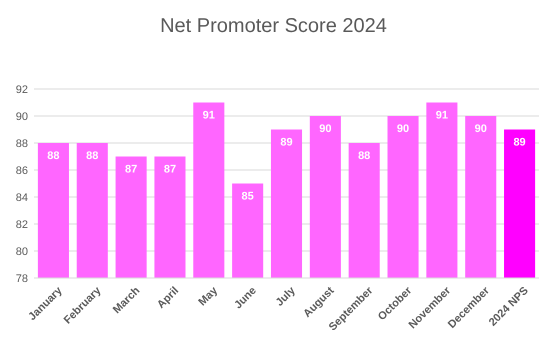 Image resolution: width=547 pixels, height=348 pixels. Describe the element at coordinates (273, 26) in the screenshot. I see `chart-title: Net Promoter Score 2024` at that location.